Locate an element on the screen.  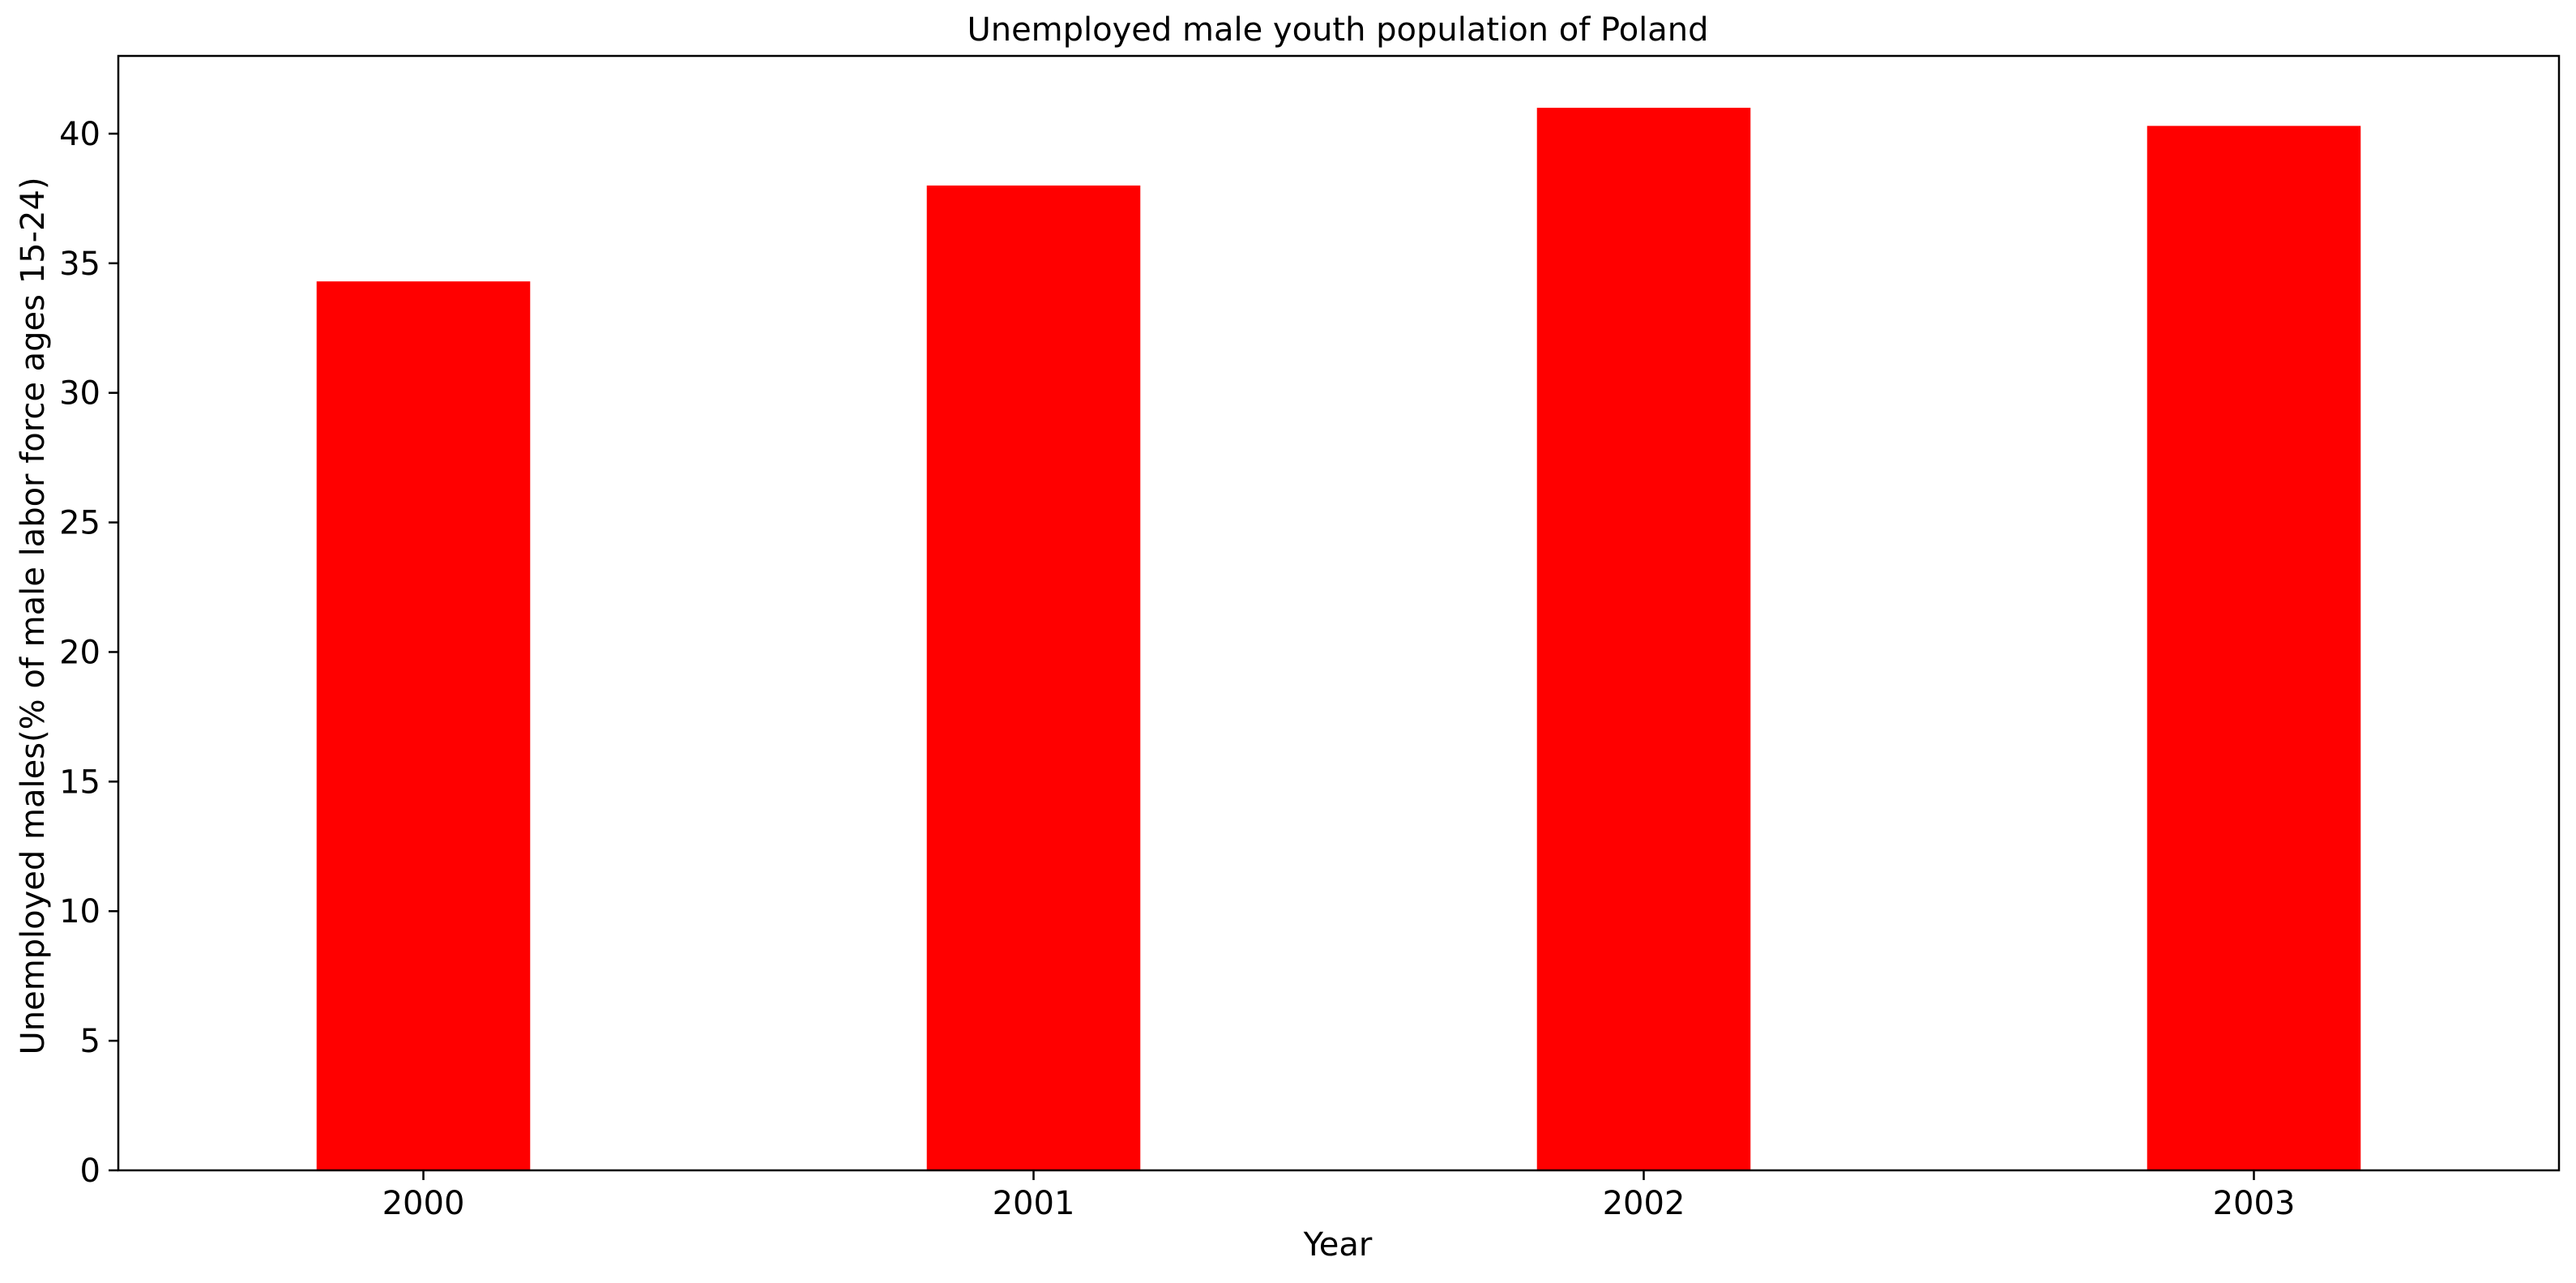
x-axis-label: Year is located at coordinates (1338, 1245).